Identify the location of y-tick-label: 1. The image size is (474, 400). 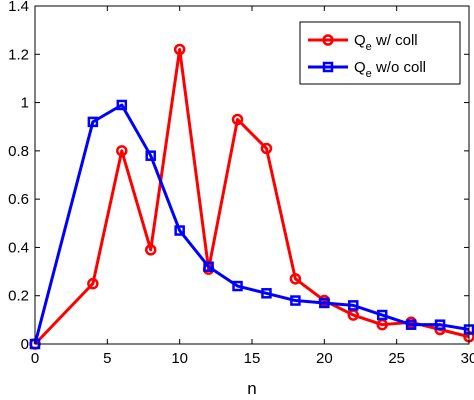
(25, 103).